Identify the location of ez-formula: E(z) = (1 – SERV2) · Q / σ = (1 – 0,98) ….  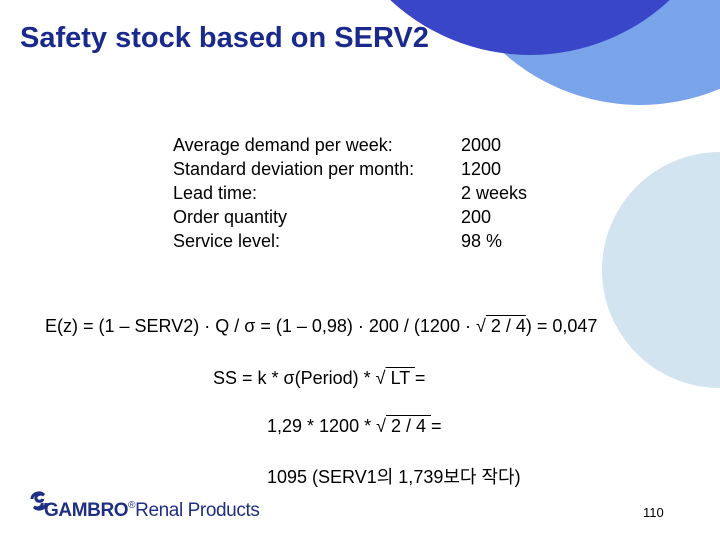
(321, 326).